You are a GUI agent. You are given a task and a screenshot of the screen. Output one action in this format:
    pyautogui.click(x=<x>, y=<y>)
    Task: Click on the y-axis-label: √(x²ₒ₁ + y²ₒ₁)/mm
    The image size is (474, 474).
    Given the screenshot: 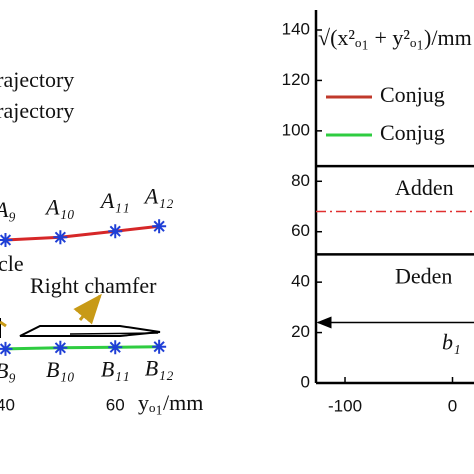 What is the action you would take?
    pyautogui.click(x=395, y=37)
    